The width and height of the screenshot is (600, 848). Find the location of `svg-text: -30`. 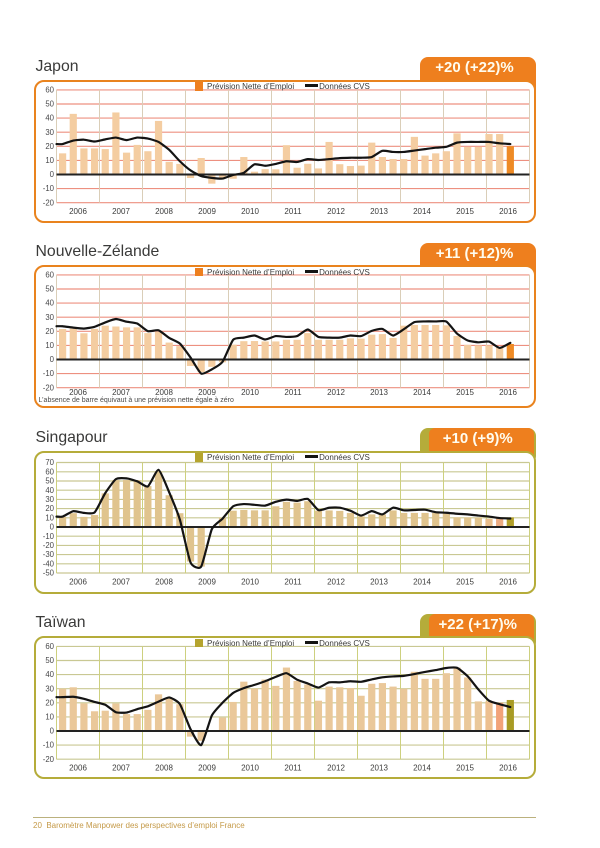

svg-text: -30 is located at coordinates (49, 554).